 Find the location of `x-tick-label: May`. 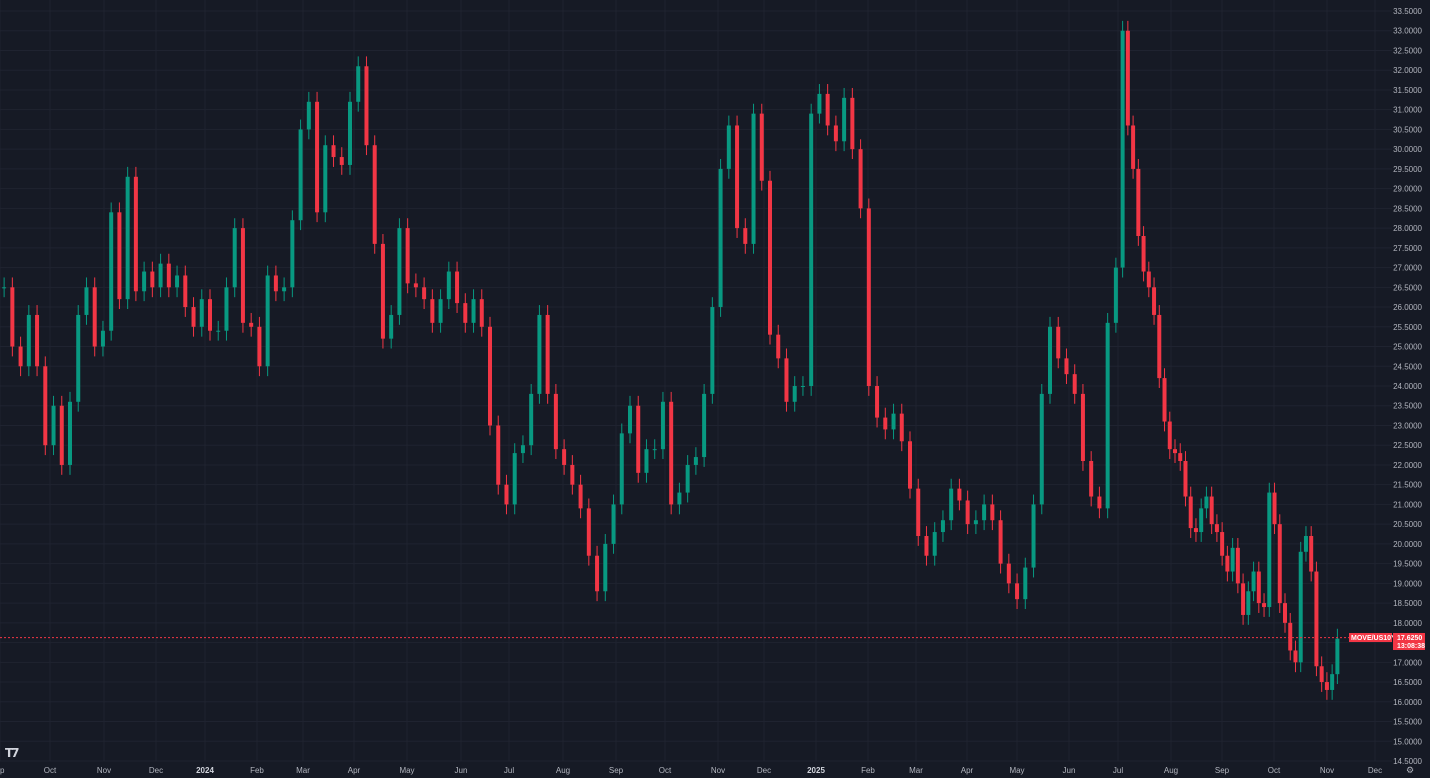

x-tick-label: May is located at coordinates (406, 770).